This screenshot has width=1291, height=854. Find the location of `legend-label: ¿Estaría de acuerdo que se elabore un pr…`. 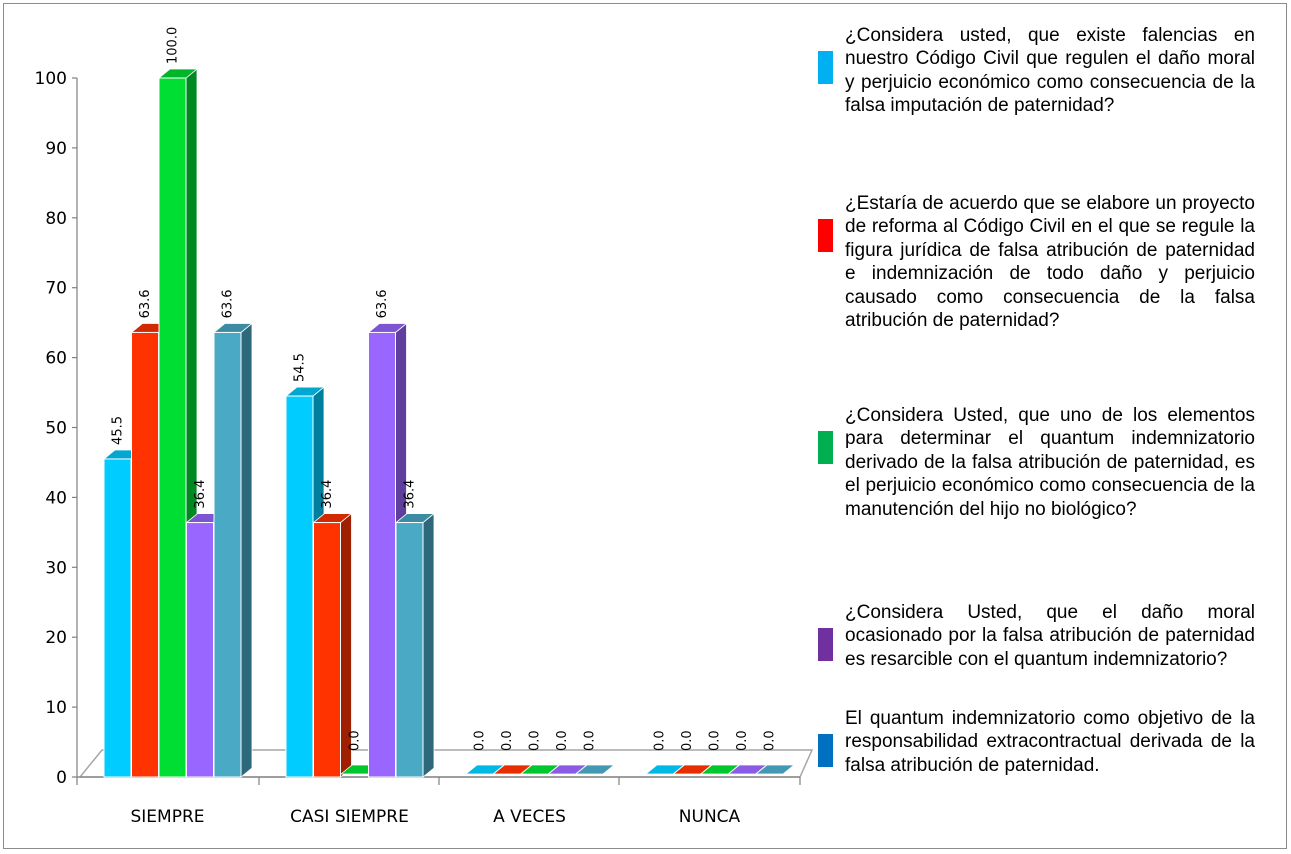

legend-label: ¿Estaría de acuerdo que se elabore un pr… is located at coordinates (1050, 262).